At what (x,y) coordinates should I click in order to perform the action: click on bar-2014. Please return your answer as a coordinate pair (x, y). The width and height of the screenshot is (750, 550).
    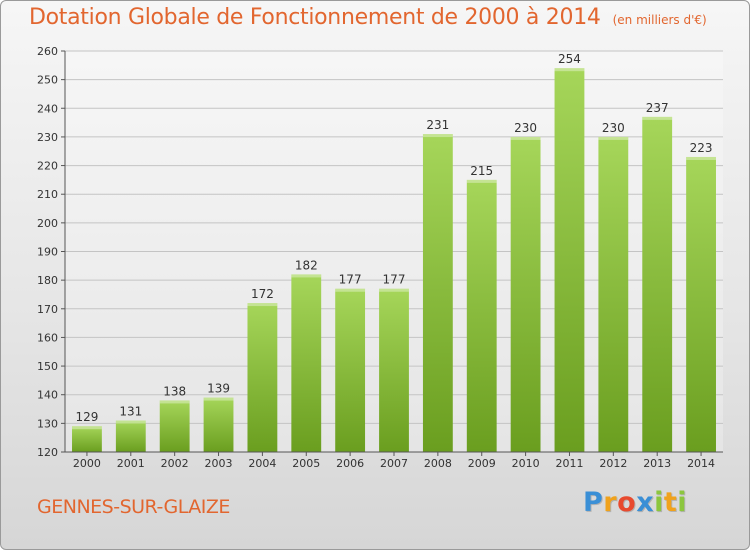
    Looking at the image, I should click on (701, 304).